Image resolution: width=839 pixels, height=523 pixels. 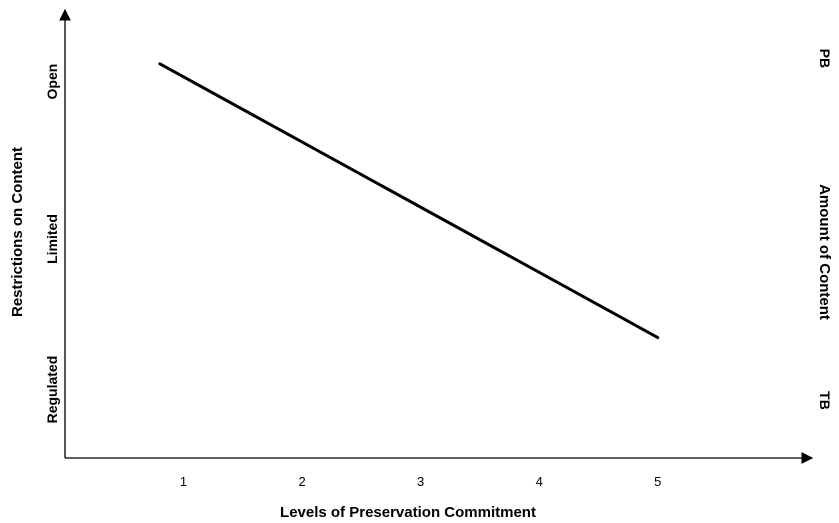 What do you see at coordinates (17, 232) in the screenshot?
I see `y-axis-title: Restrictions on Content` at bounding box center [17, 232].